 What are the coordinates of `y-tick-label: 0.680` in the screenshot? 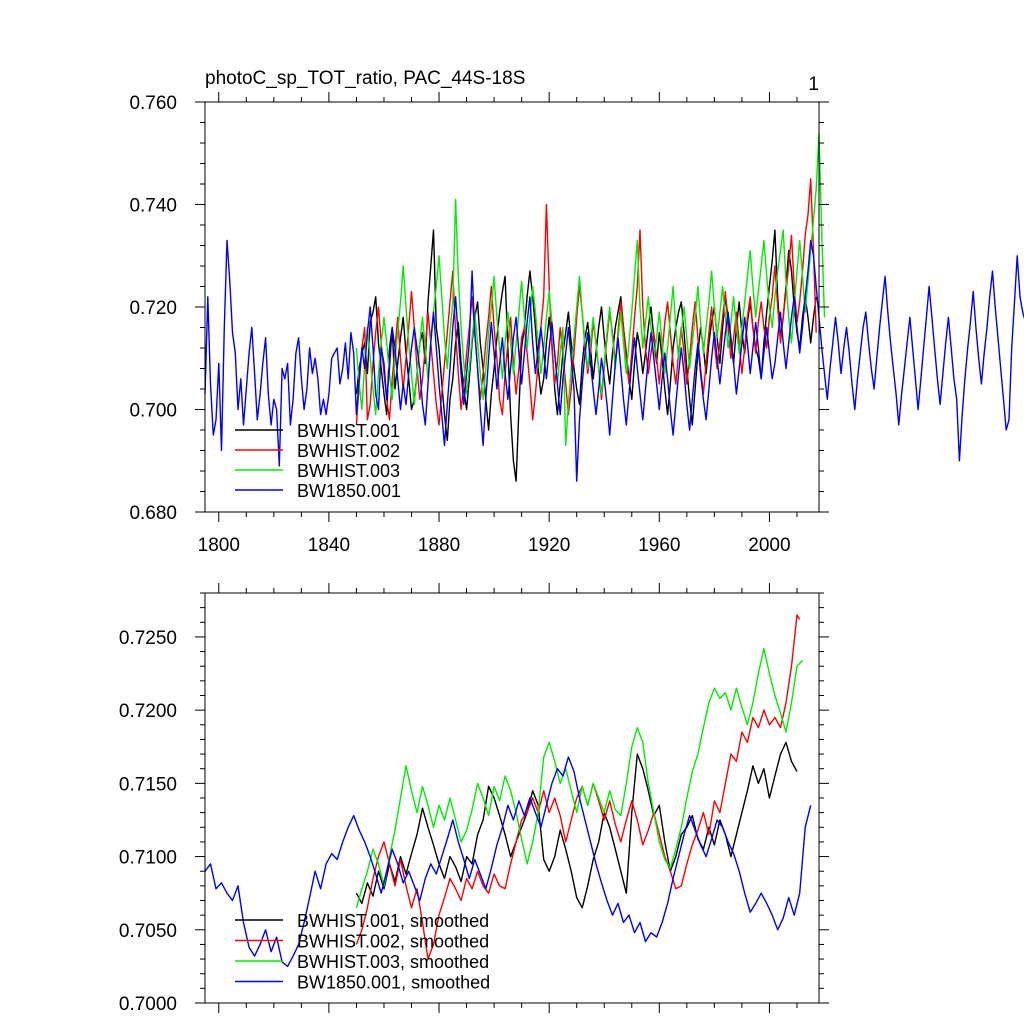 It's located at (153, 513).